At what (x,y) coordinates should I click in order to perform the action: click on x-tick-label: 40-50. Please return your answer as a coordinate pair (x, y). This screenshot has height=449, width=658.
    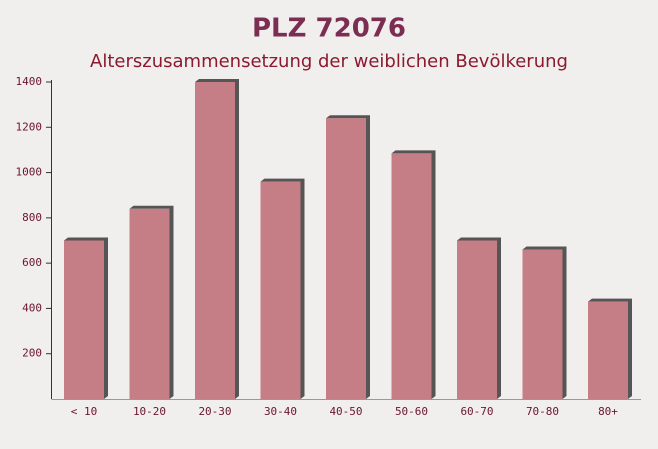
    Looking at the image, I should click on (345, 411).